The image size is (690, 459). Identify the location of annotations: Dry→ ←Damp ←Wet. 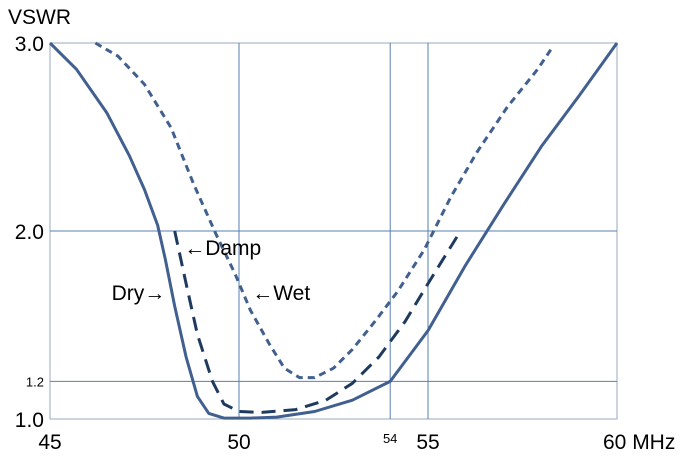
(211, 271).